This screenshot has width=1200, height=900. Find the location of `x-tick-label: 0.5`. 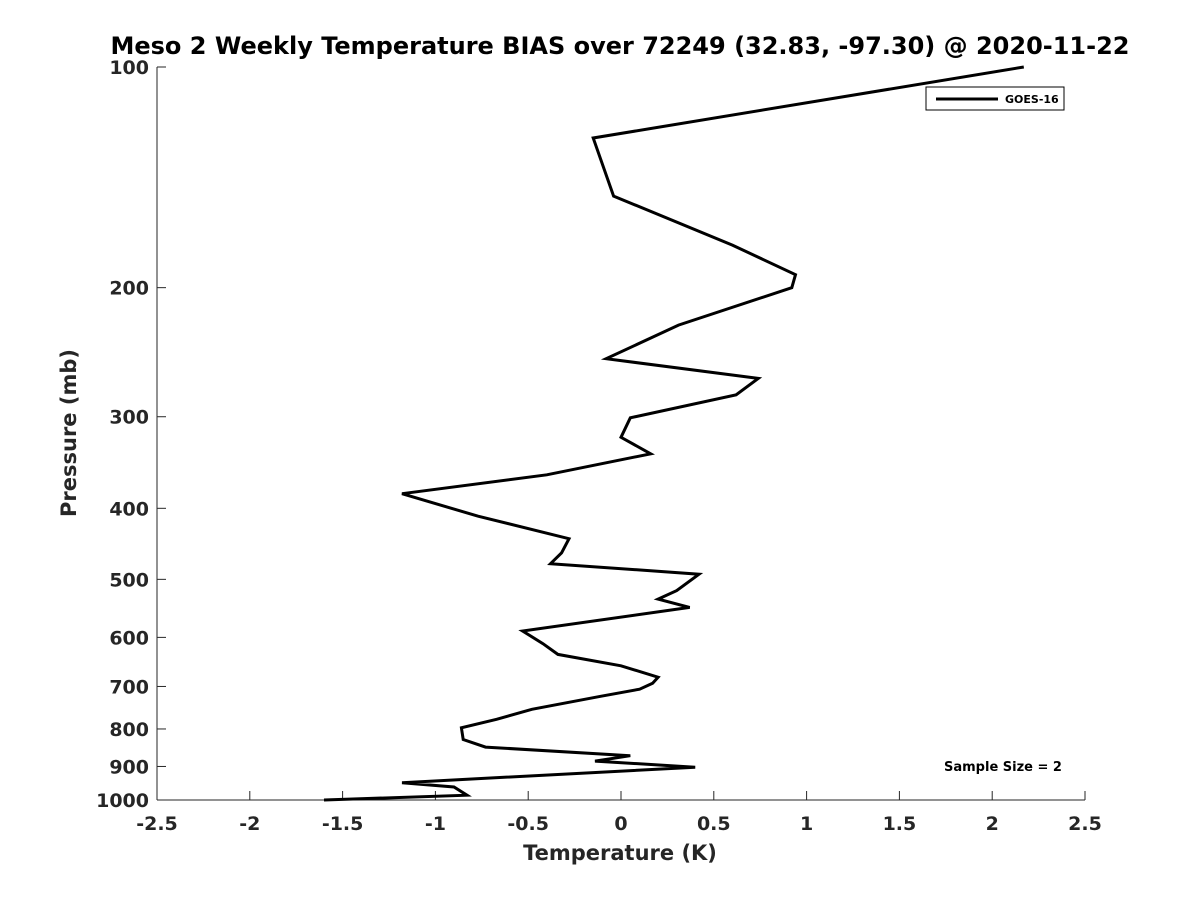

x-tick-label: 0.5 is located at coordinates (714, 824).